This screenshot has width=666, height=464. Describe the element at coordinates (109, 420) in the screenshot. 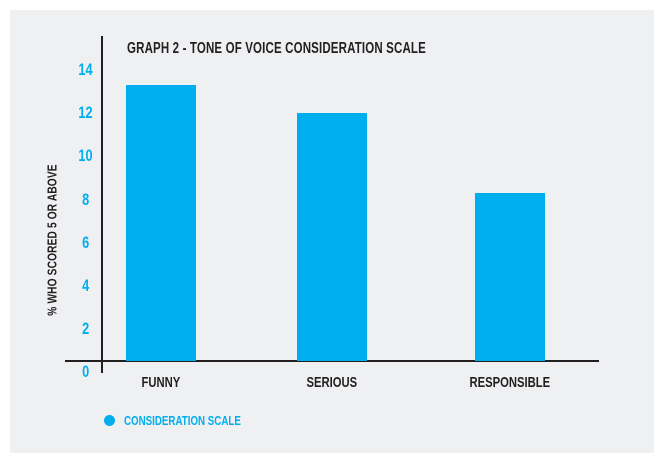

I see `legend-circle-marker-icon` at that location.